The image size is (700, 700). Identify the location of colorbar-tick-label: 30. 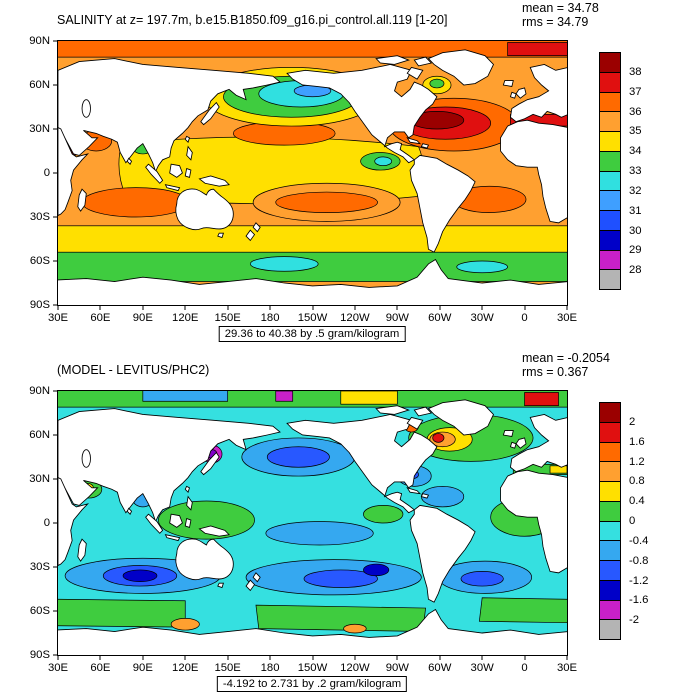
(635, 230).